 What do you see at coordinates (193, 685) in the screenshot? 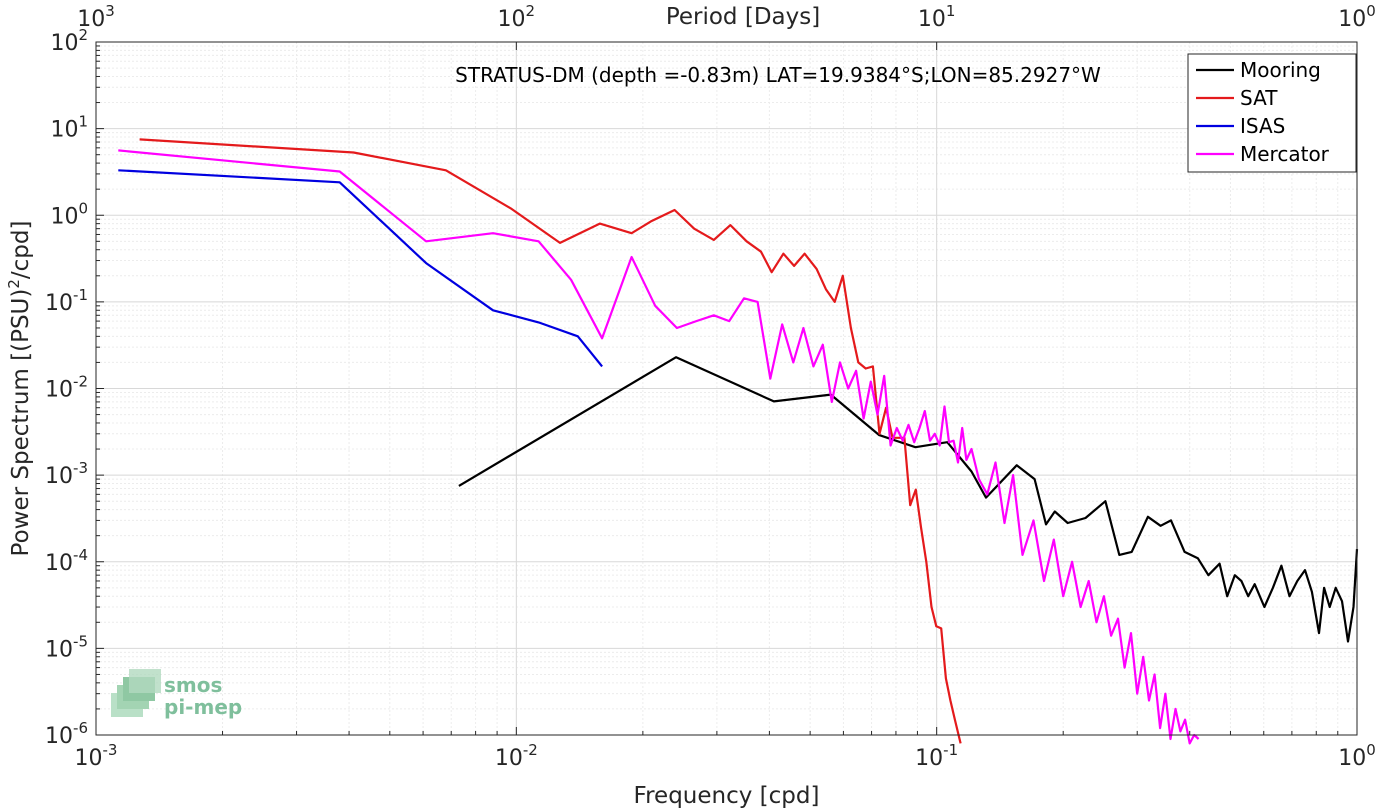
I see `logo-text-smos: smos` at bounding box center [193, 685].